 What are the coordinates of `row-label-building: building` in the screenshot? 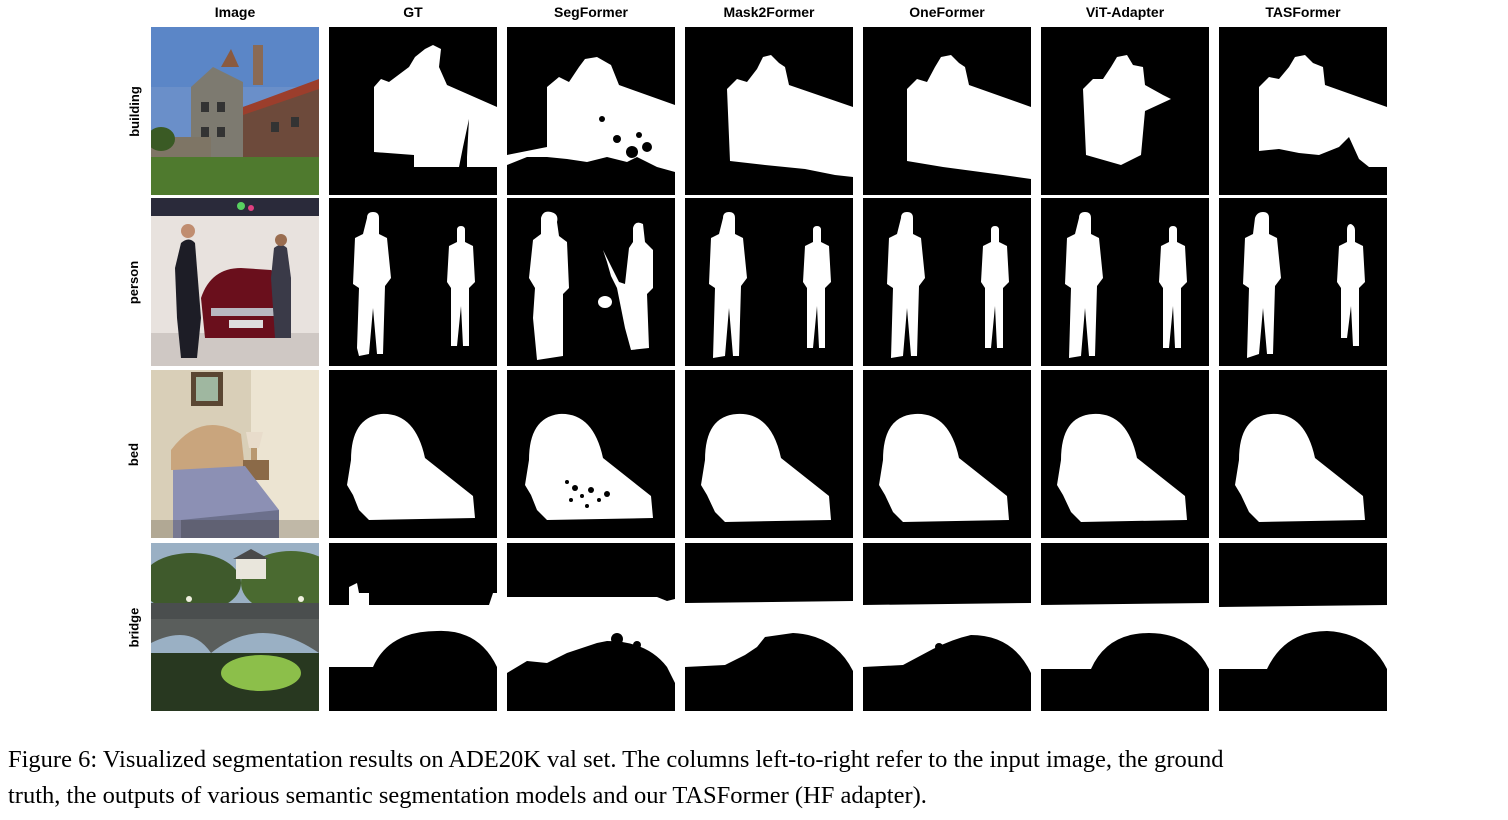 It's located at (134, 111).